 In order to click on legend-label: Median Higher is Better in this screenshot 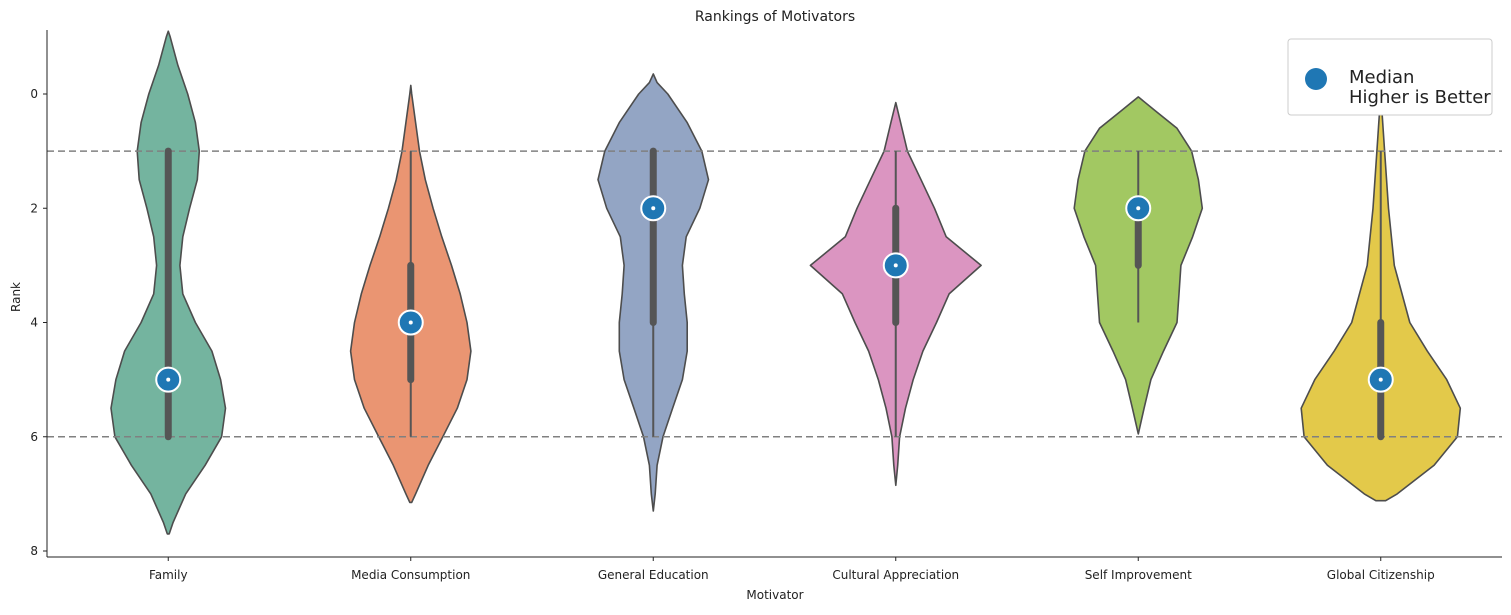, I will do `click(1420, 87)`.